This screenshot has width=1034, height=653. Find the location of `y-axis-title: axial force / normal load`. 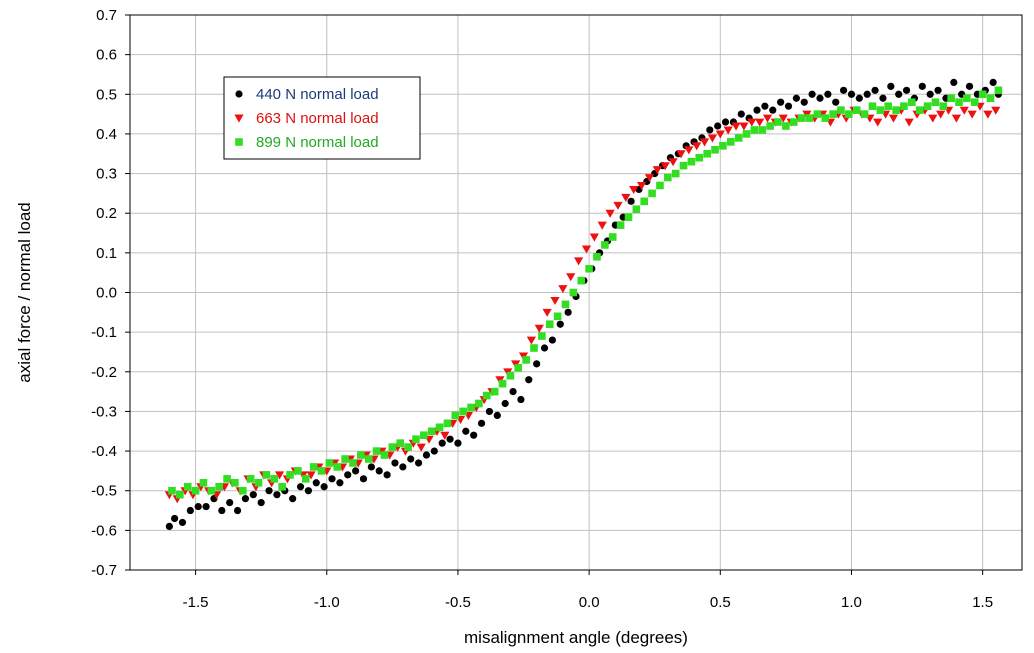

y-axis-title: axial force / normal load is located at coordinates (24, 292).